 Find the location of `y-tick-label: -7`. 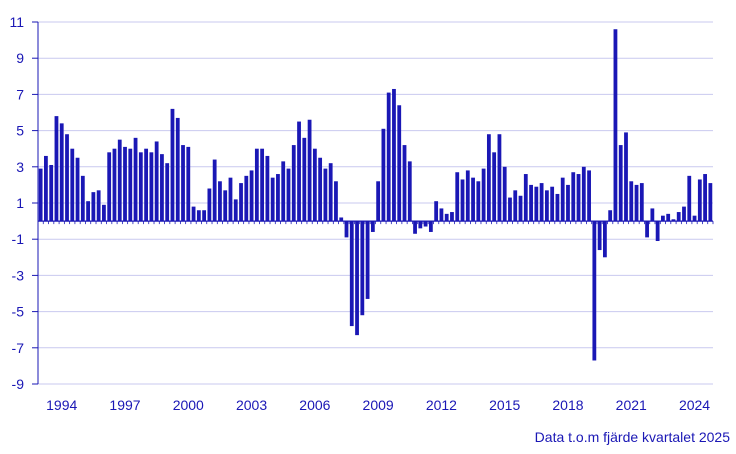

y-tick-label: -7 is located at coordinates (18, 348).